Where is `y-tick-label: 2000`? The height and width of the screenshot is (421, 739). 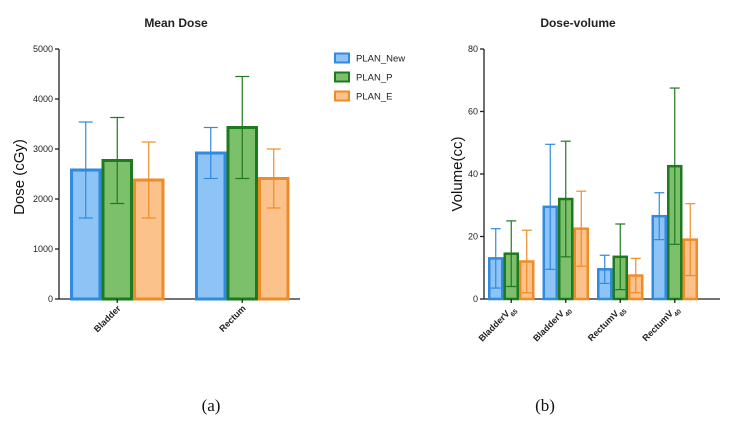 y-tick-label: 2000 is located at coordinates (43, 199).